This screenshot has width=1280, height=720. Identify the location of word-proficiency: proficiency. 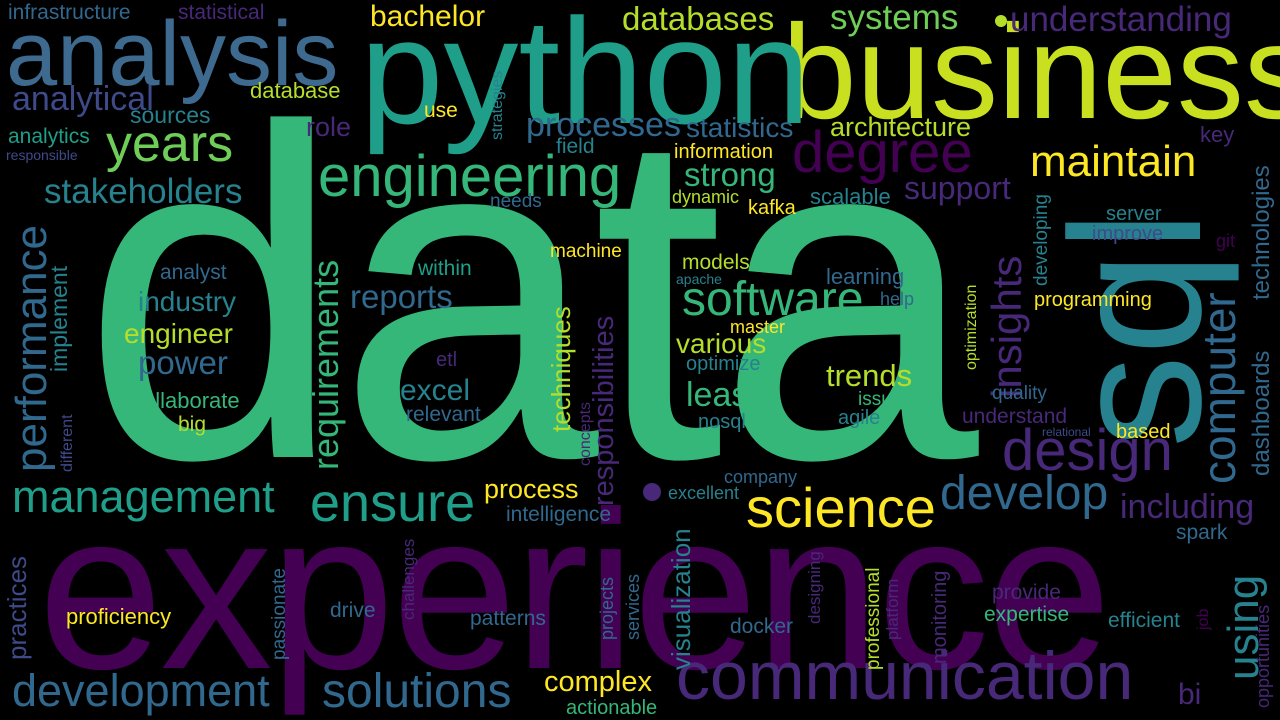
(119, 616).